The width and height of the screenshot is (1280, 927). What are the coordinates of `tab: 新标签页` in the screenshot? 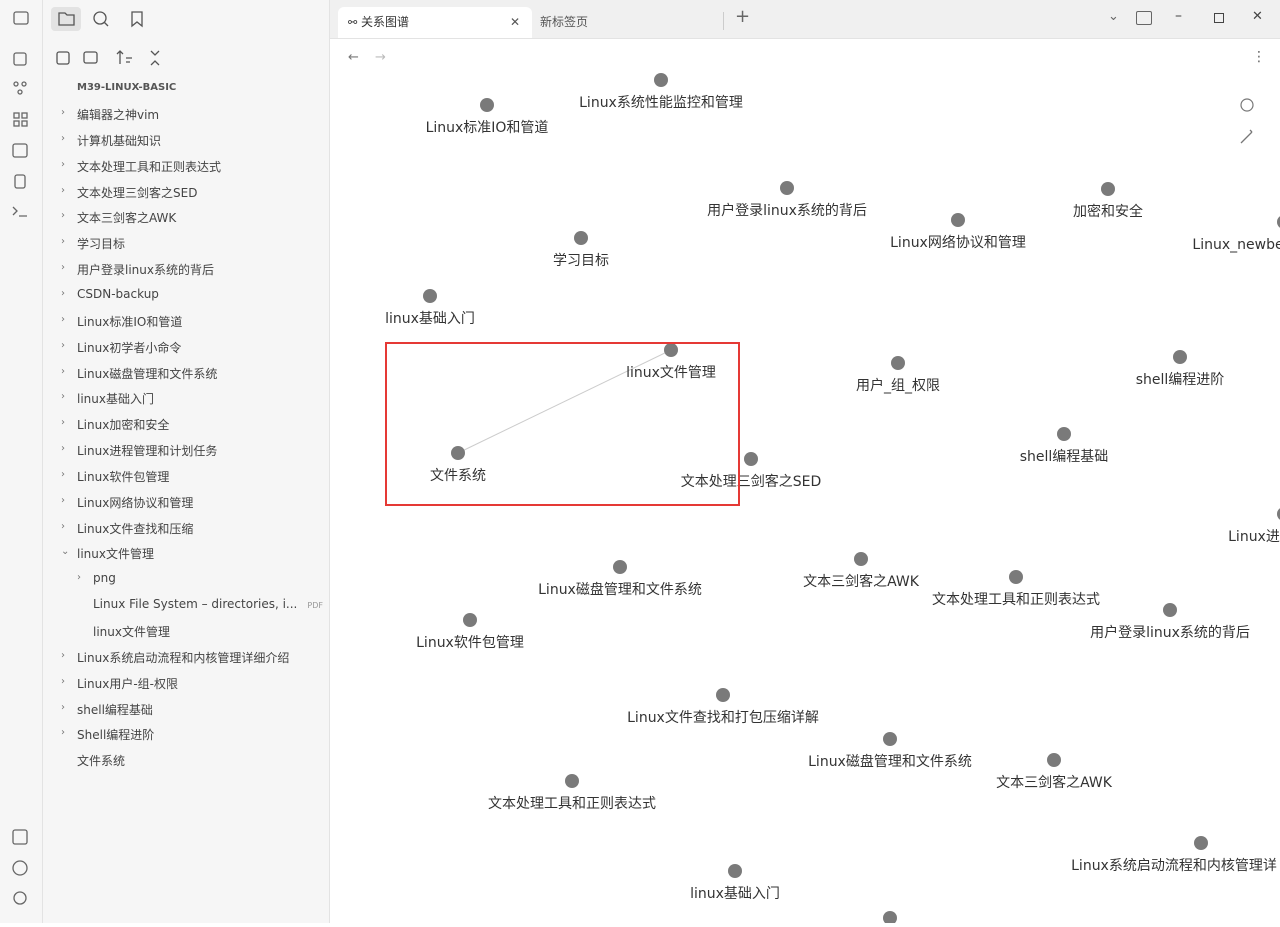 It's located at (630, 22).